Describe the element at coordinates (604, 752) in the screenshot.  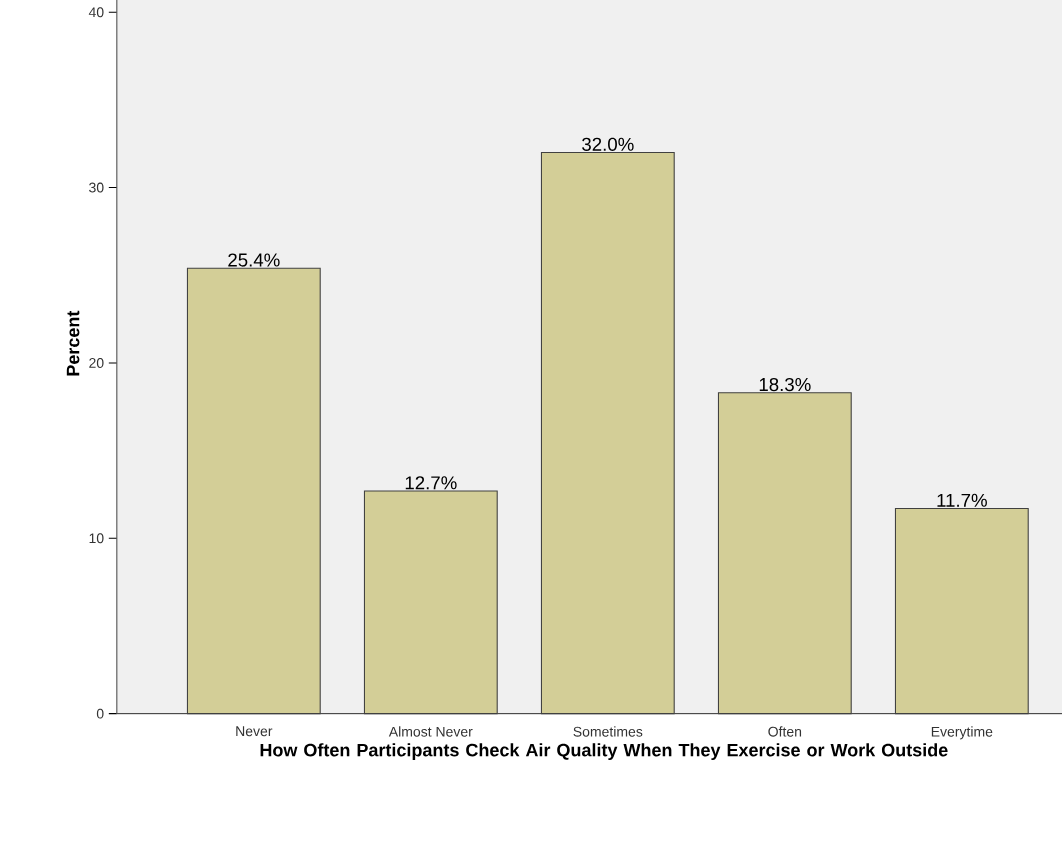
I see `x-axis-title: How Often Participants Check Air Quality When They Exercise or Work Outside` at that location.